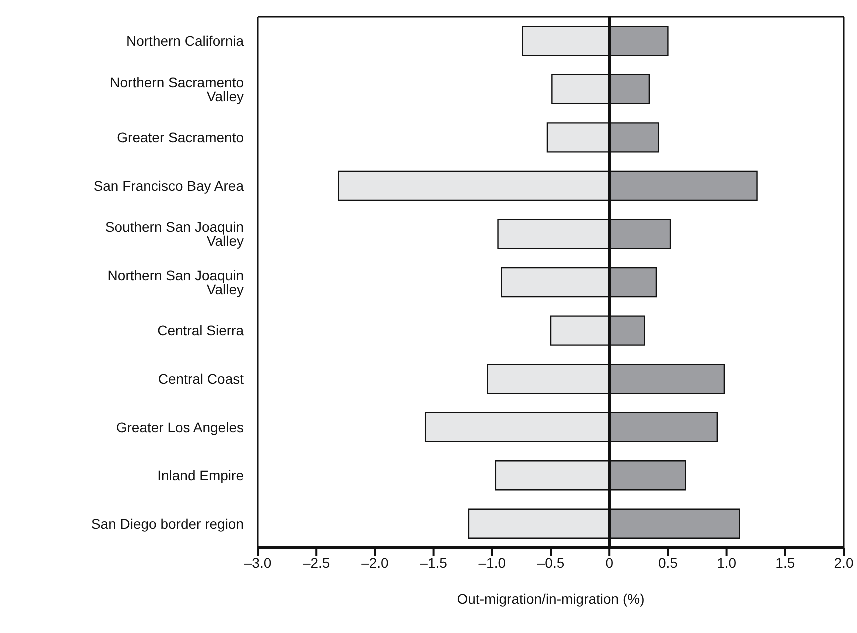 This screenshot has width=857, height=633. Describe the element at coordinates (610, 562) in the screenshot. I see `x-tick-label: 0` at that location.